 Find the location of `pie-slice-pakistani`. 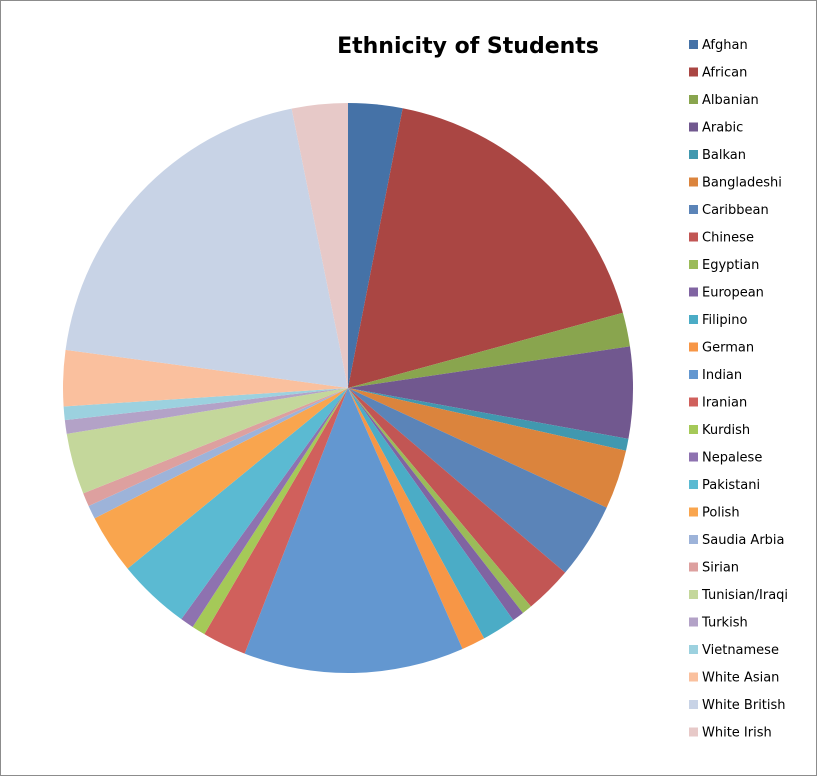

pie-slice-pakistani is located at coordinates (237, 504).